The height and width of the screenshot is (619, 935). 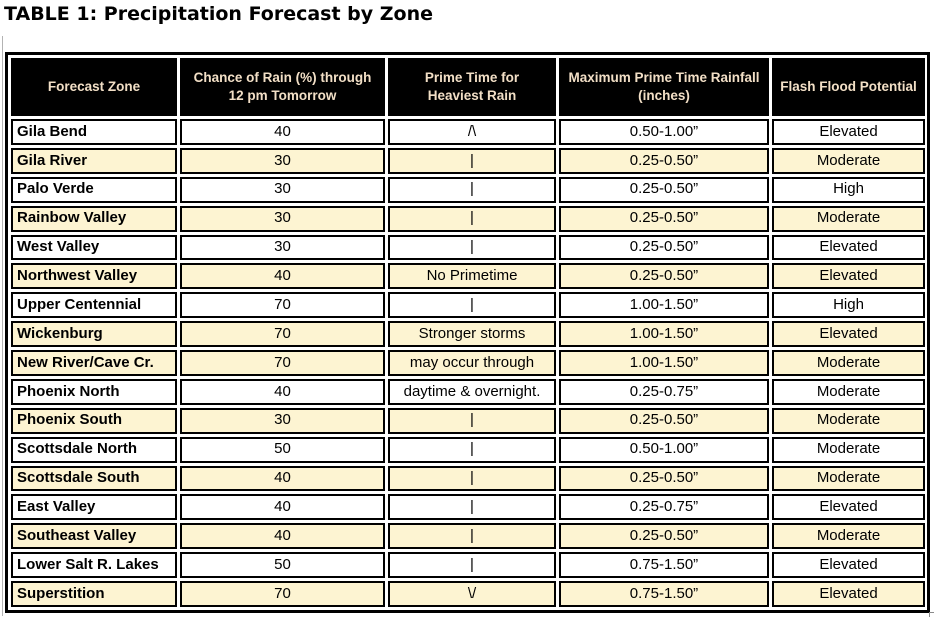 What do you see at coordinates (931, 614) in the screenshot?
I see `table-resize-handle` at bounding box center [931, 614].